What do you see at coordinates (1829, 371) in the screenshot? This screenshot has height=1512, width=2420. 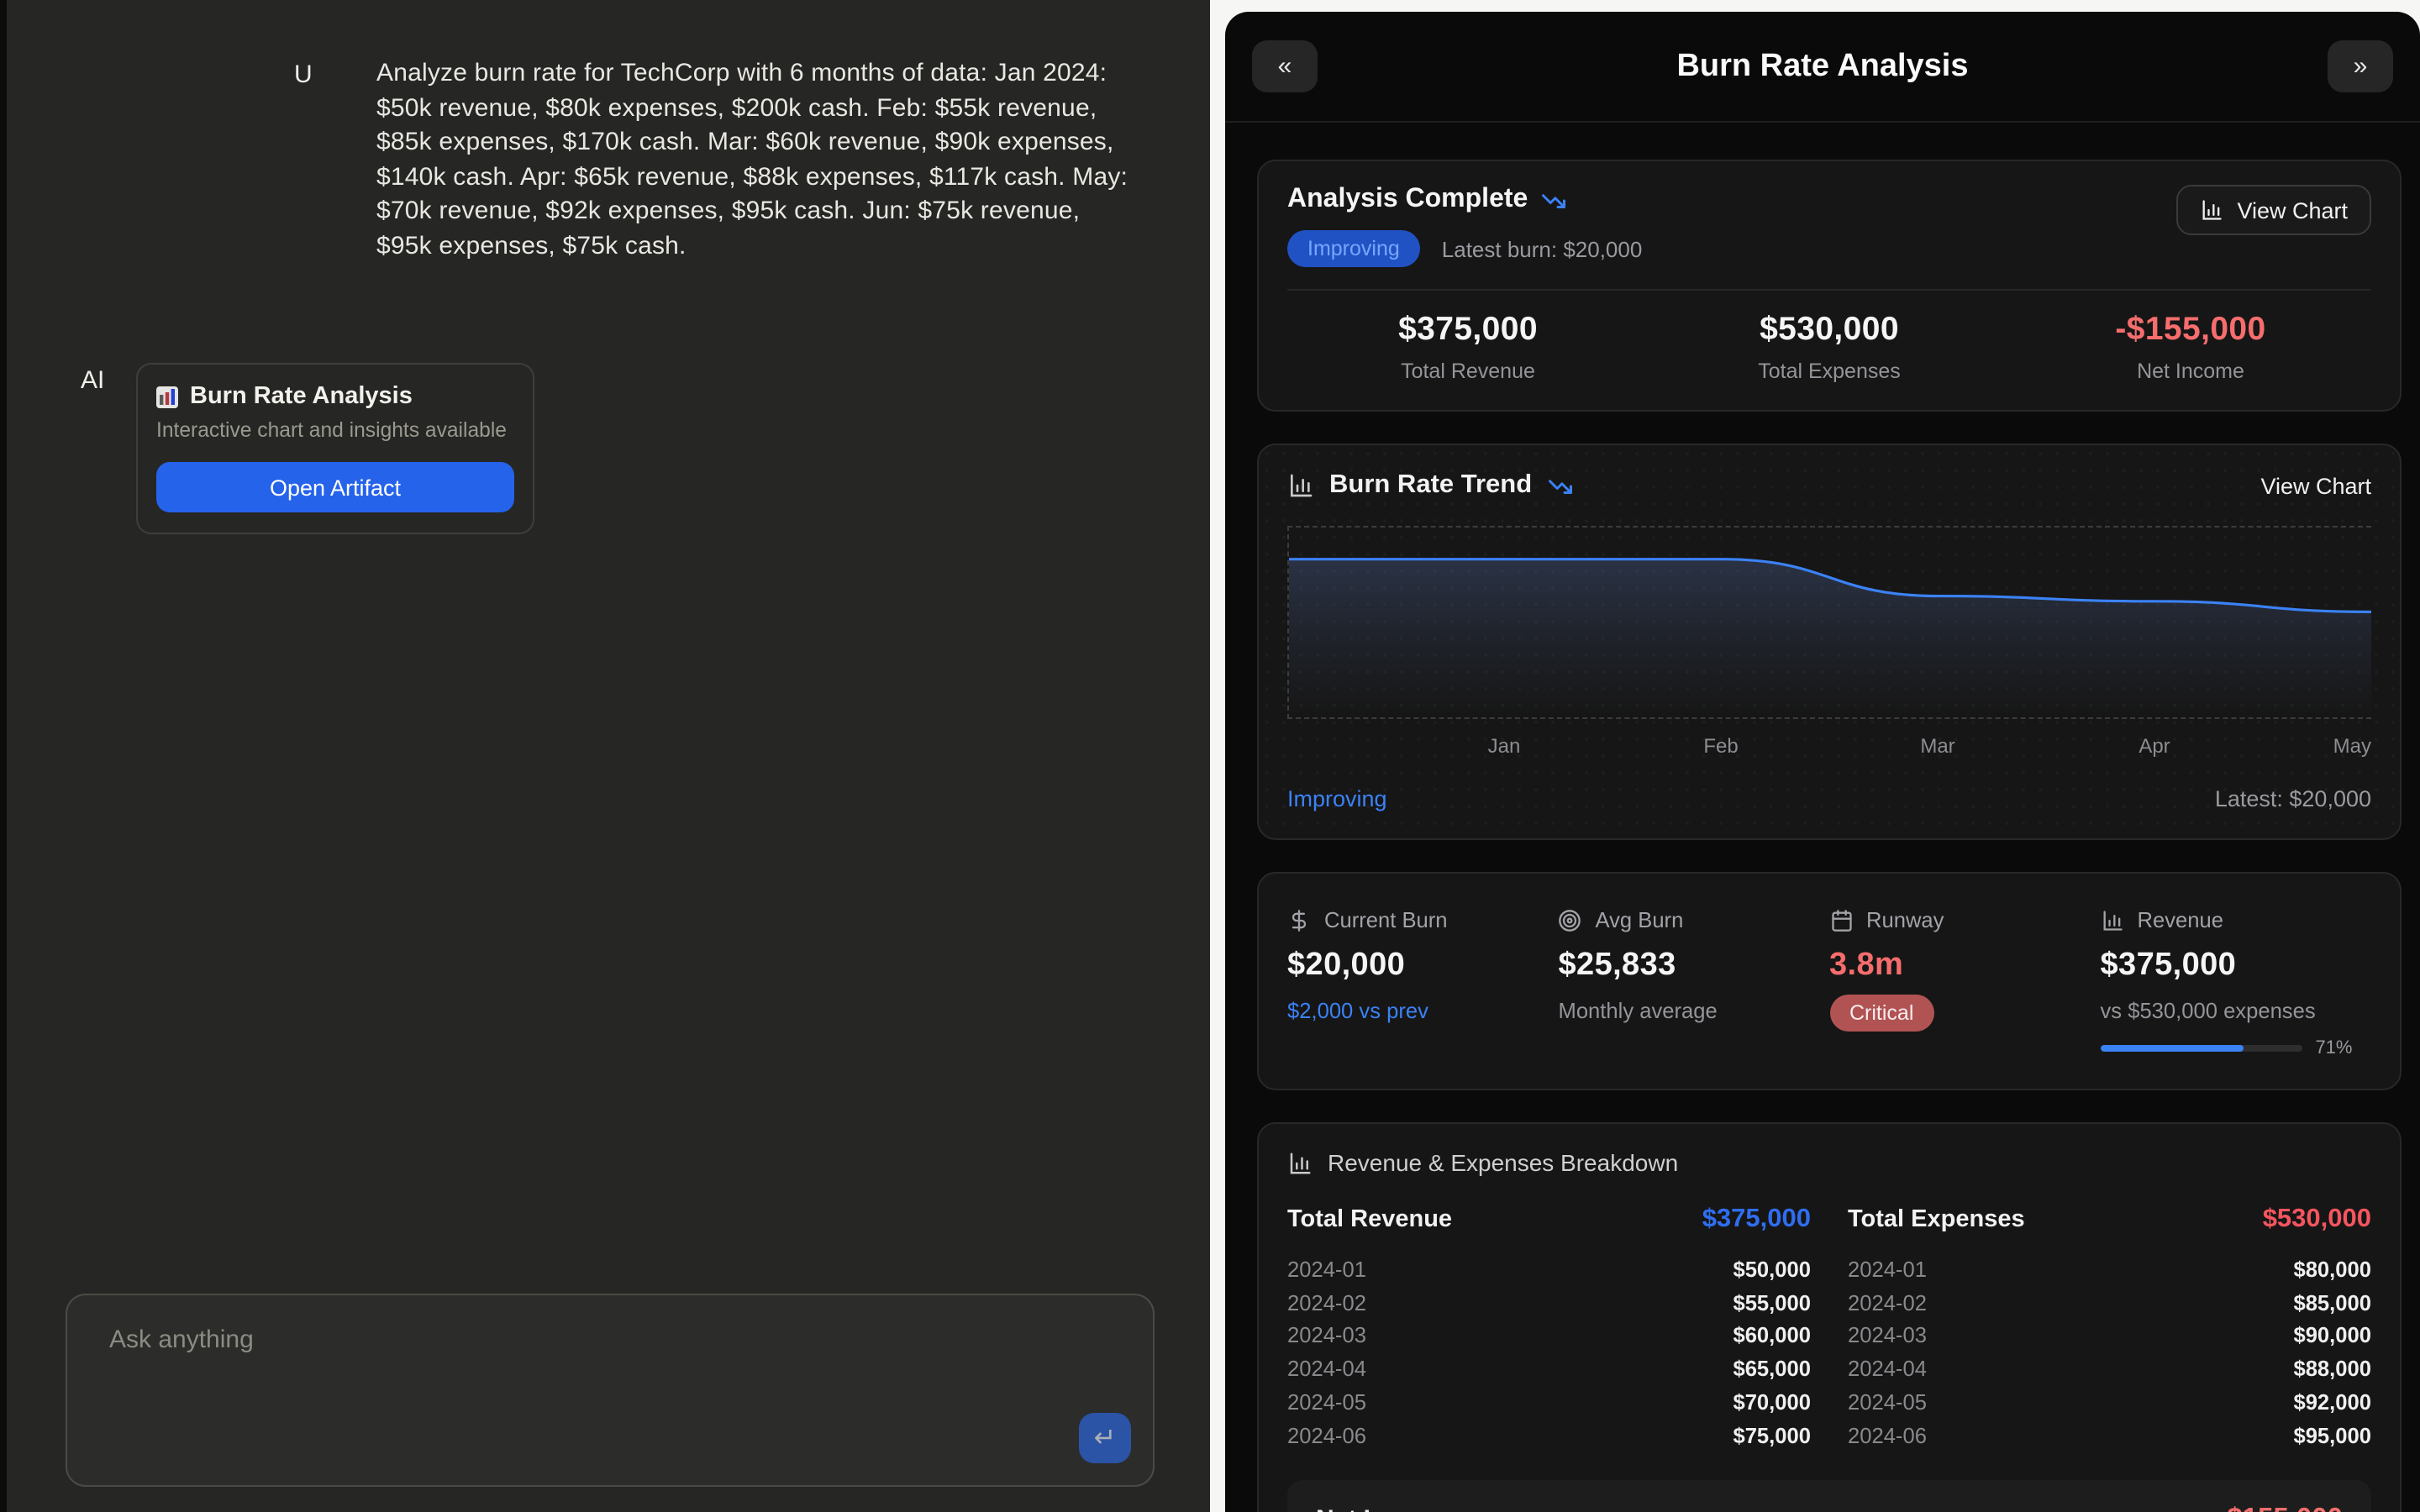 I see `stat-label: Total Expenses` at bounding box center [1829, 371].